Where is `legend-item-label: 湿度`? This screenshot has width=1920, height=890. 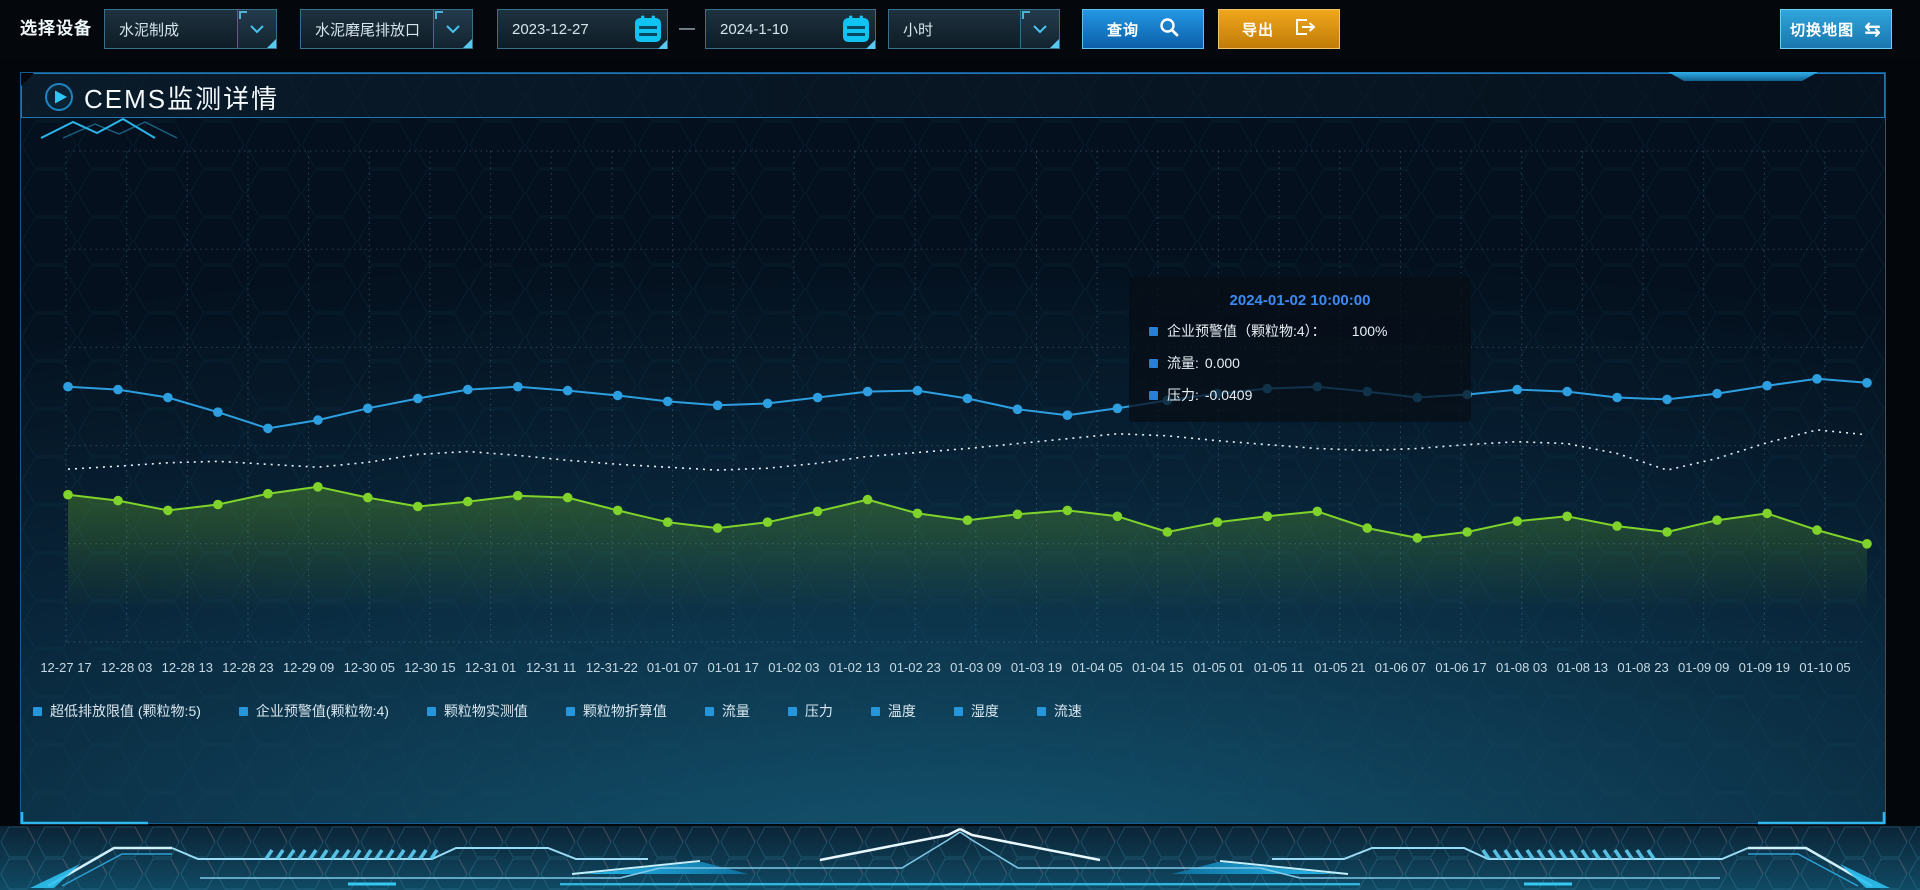
legend-item-label: 湿度 is located at coordinates (984, 711).